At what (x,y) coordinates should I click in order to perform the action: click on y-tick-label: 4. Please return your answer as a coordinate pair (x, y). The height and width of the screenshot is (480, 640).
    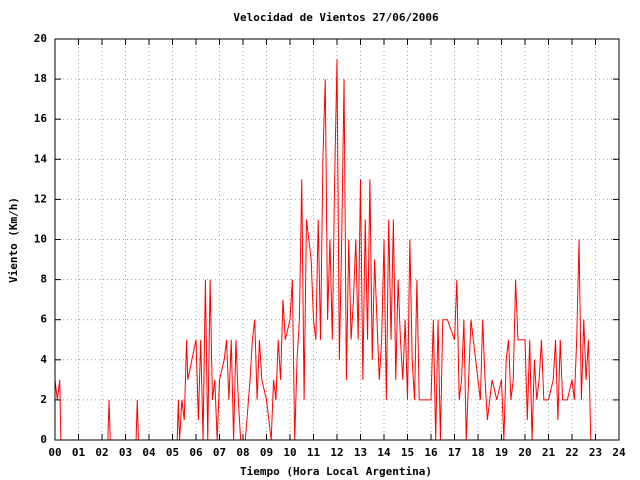
    Looking at the image, I should click on (43, 359).